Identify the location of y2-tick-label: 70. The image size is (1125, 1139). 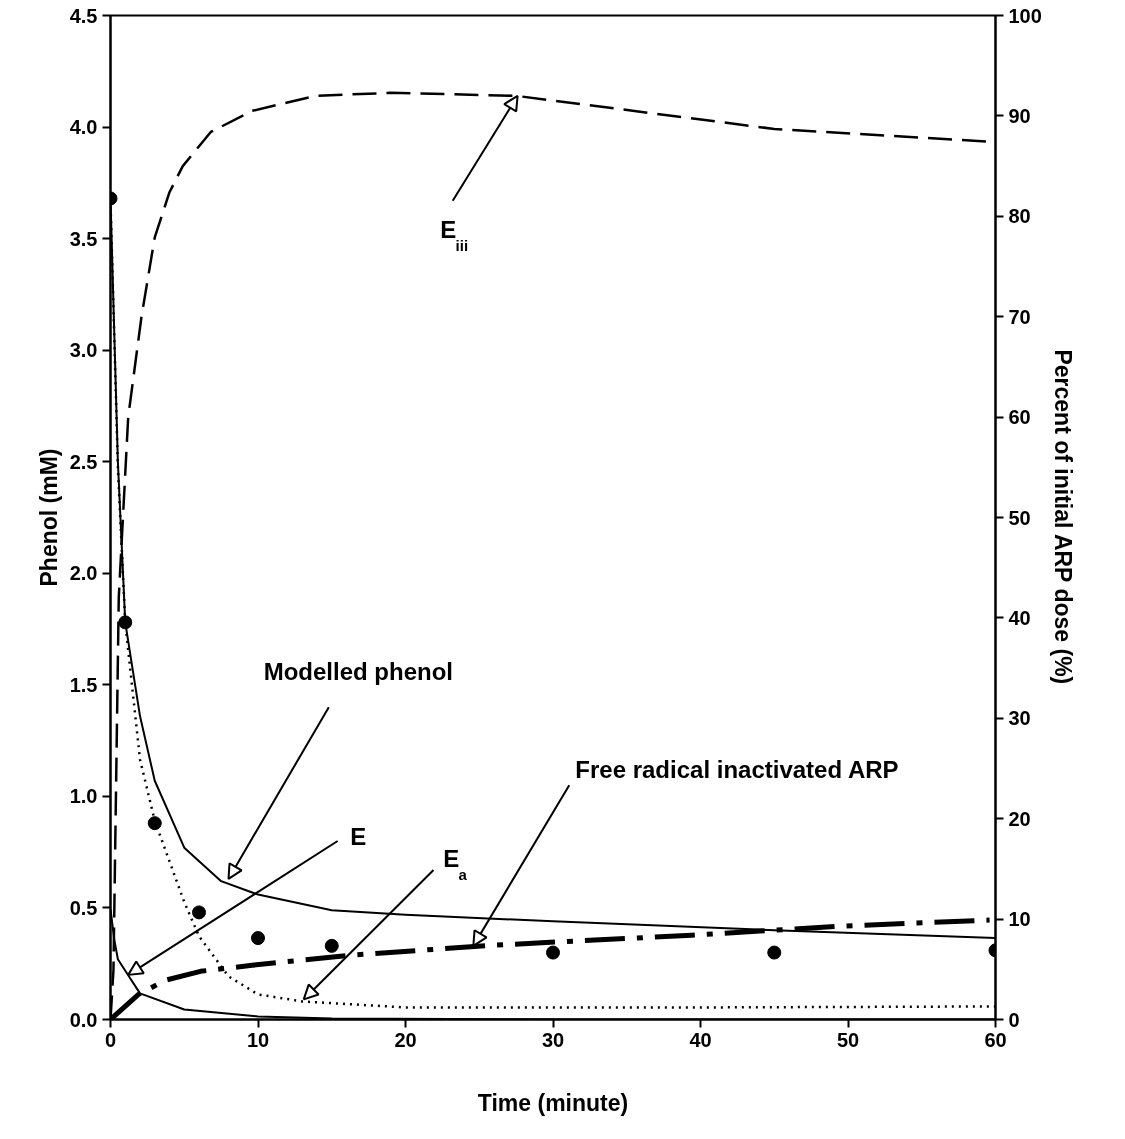
(1019, 316).